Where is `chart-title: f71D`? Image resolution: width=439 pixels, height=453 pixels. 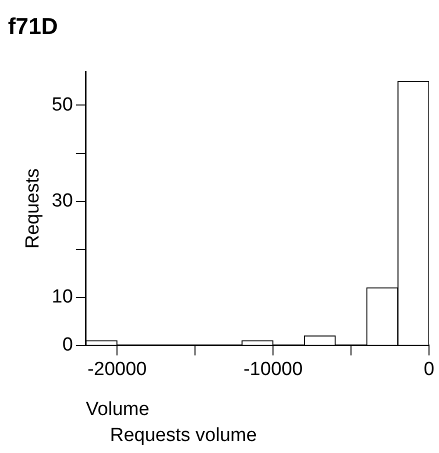
chart-title: f71D is located at coordinates (33, 26).